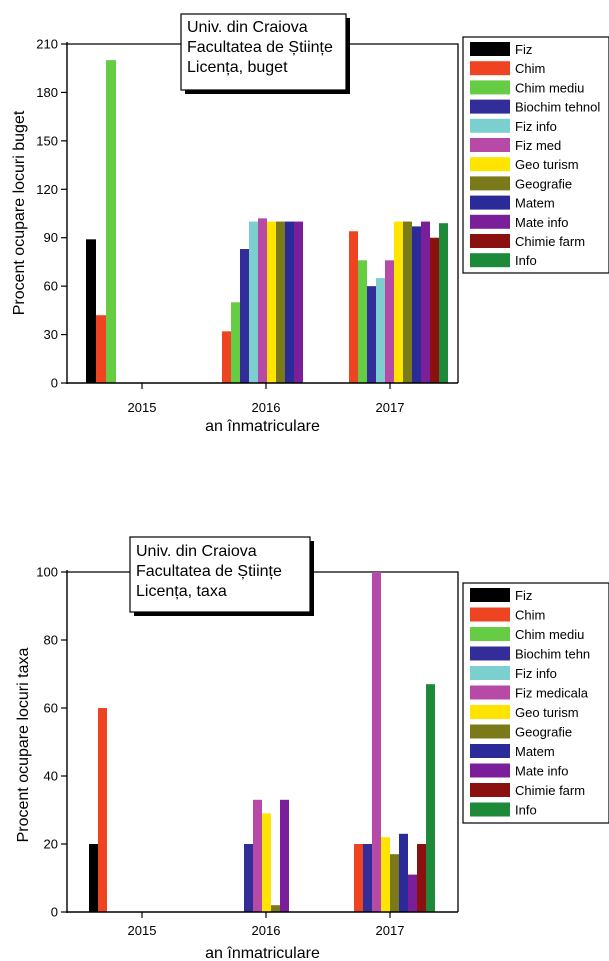  Describe the element at coordinates (47, 189) in the screenshot. I see `y-tick-label: 120` at that location.